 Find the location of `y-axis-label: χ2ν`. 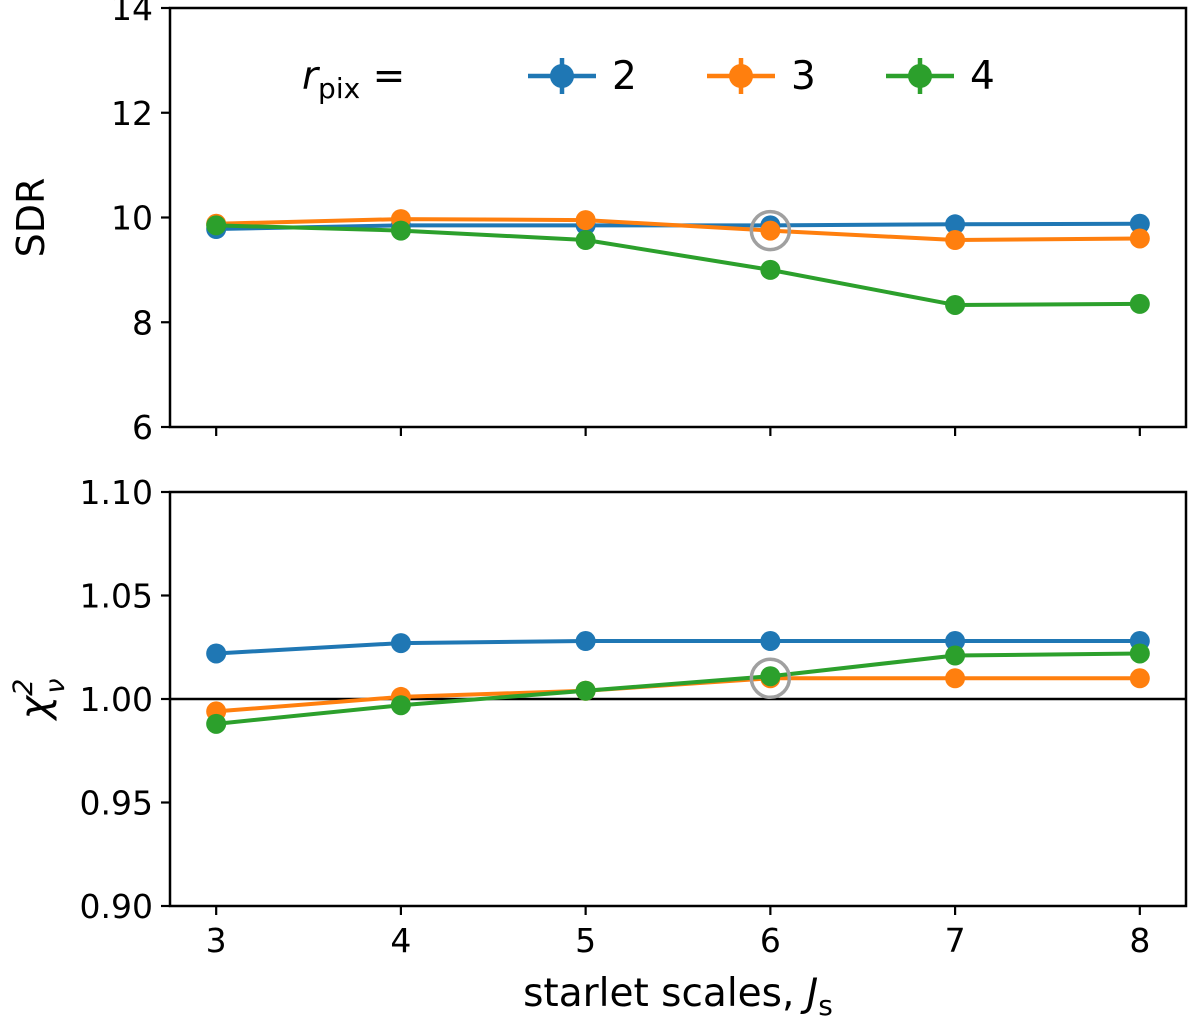

y-axis-label: χ2ν is located at coordinates (39, 700).